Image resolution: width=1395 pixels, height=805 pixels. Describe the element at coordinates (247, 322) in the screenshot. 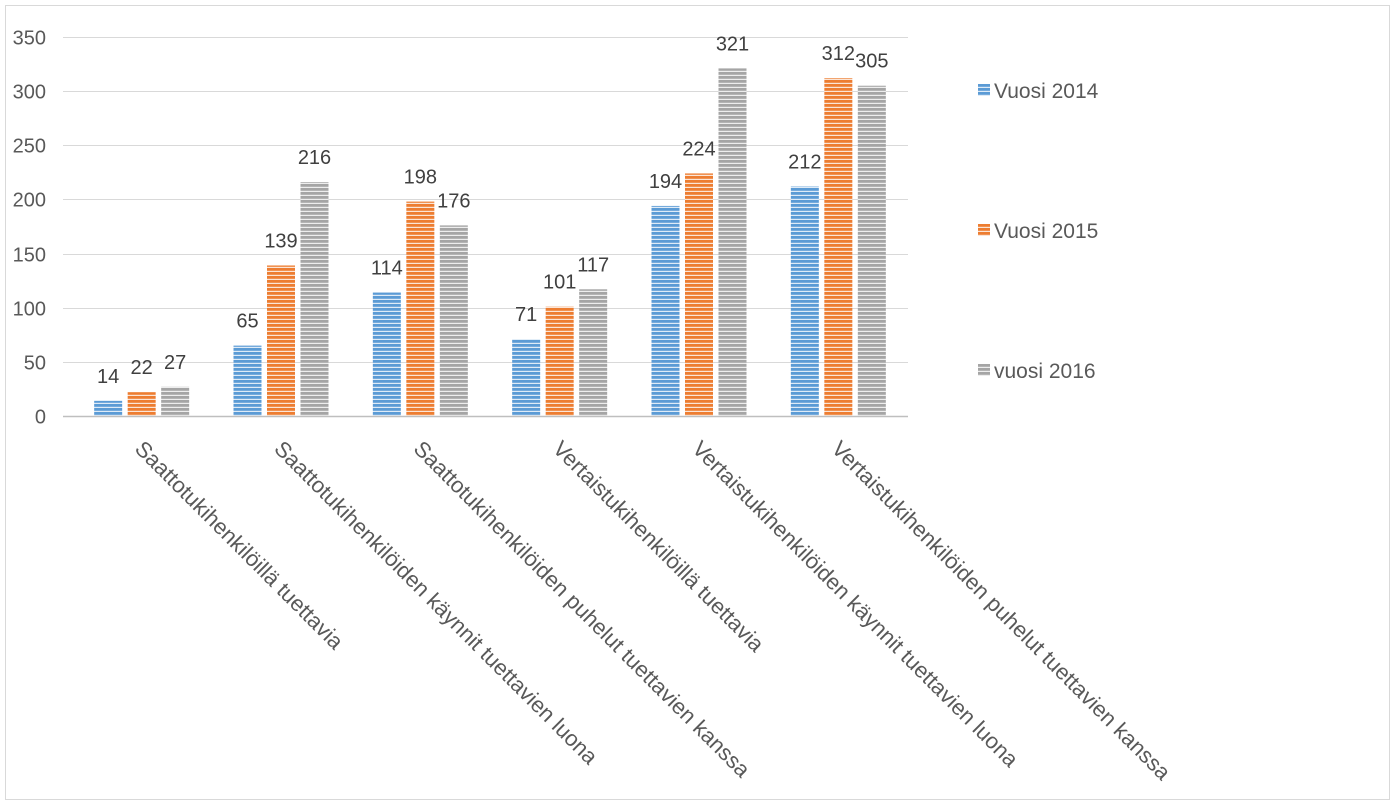

I see `data-label: 65` at that location.